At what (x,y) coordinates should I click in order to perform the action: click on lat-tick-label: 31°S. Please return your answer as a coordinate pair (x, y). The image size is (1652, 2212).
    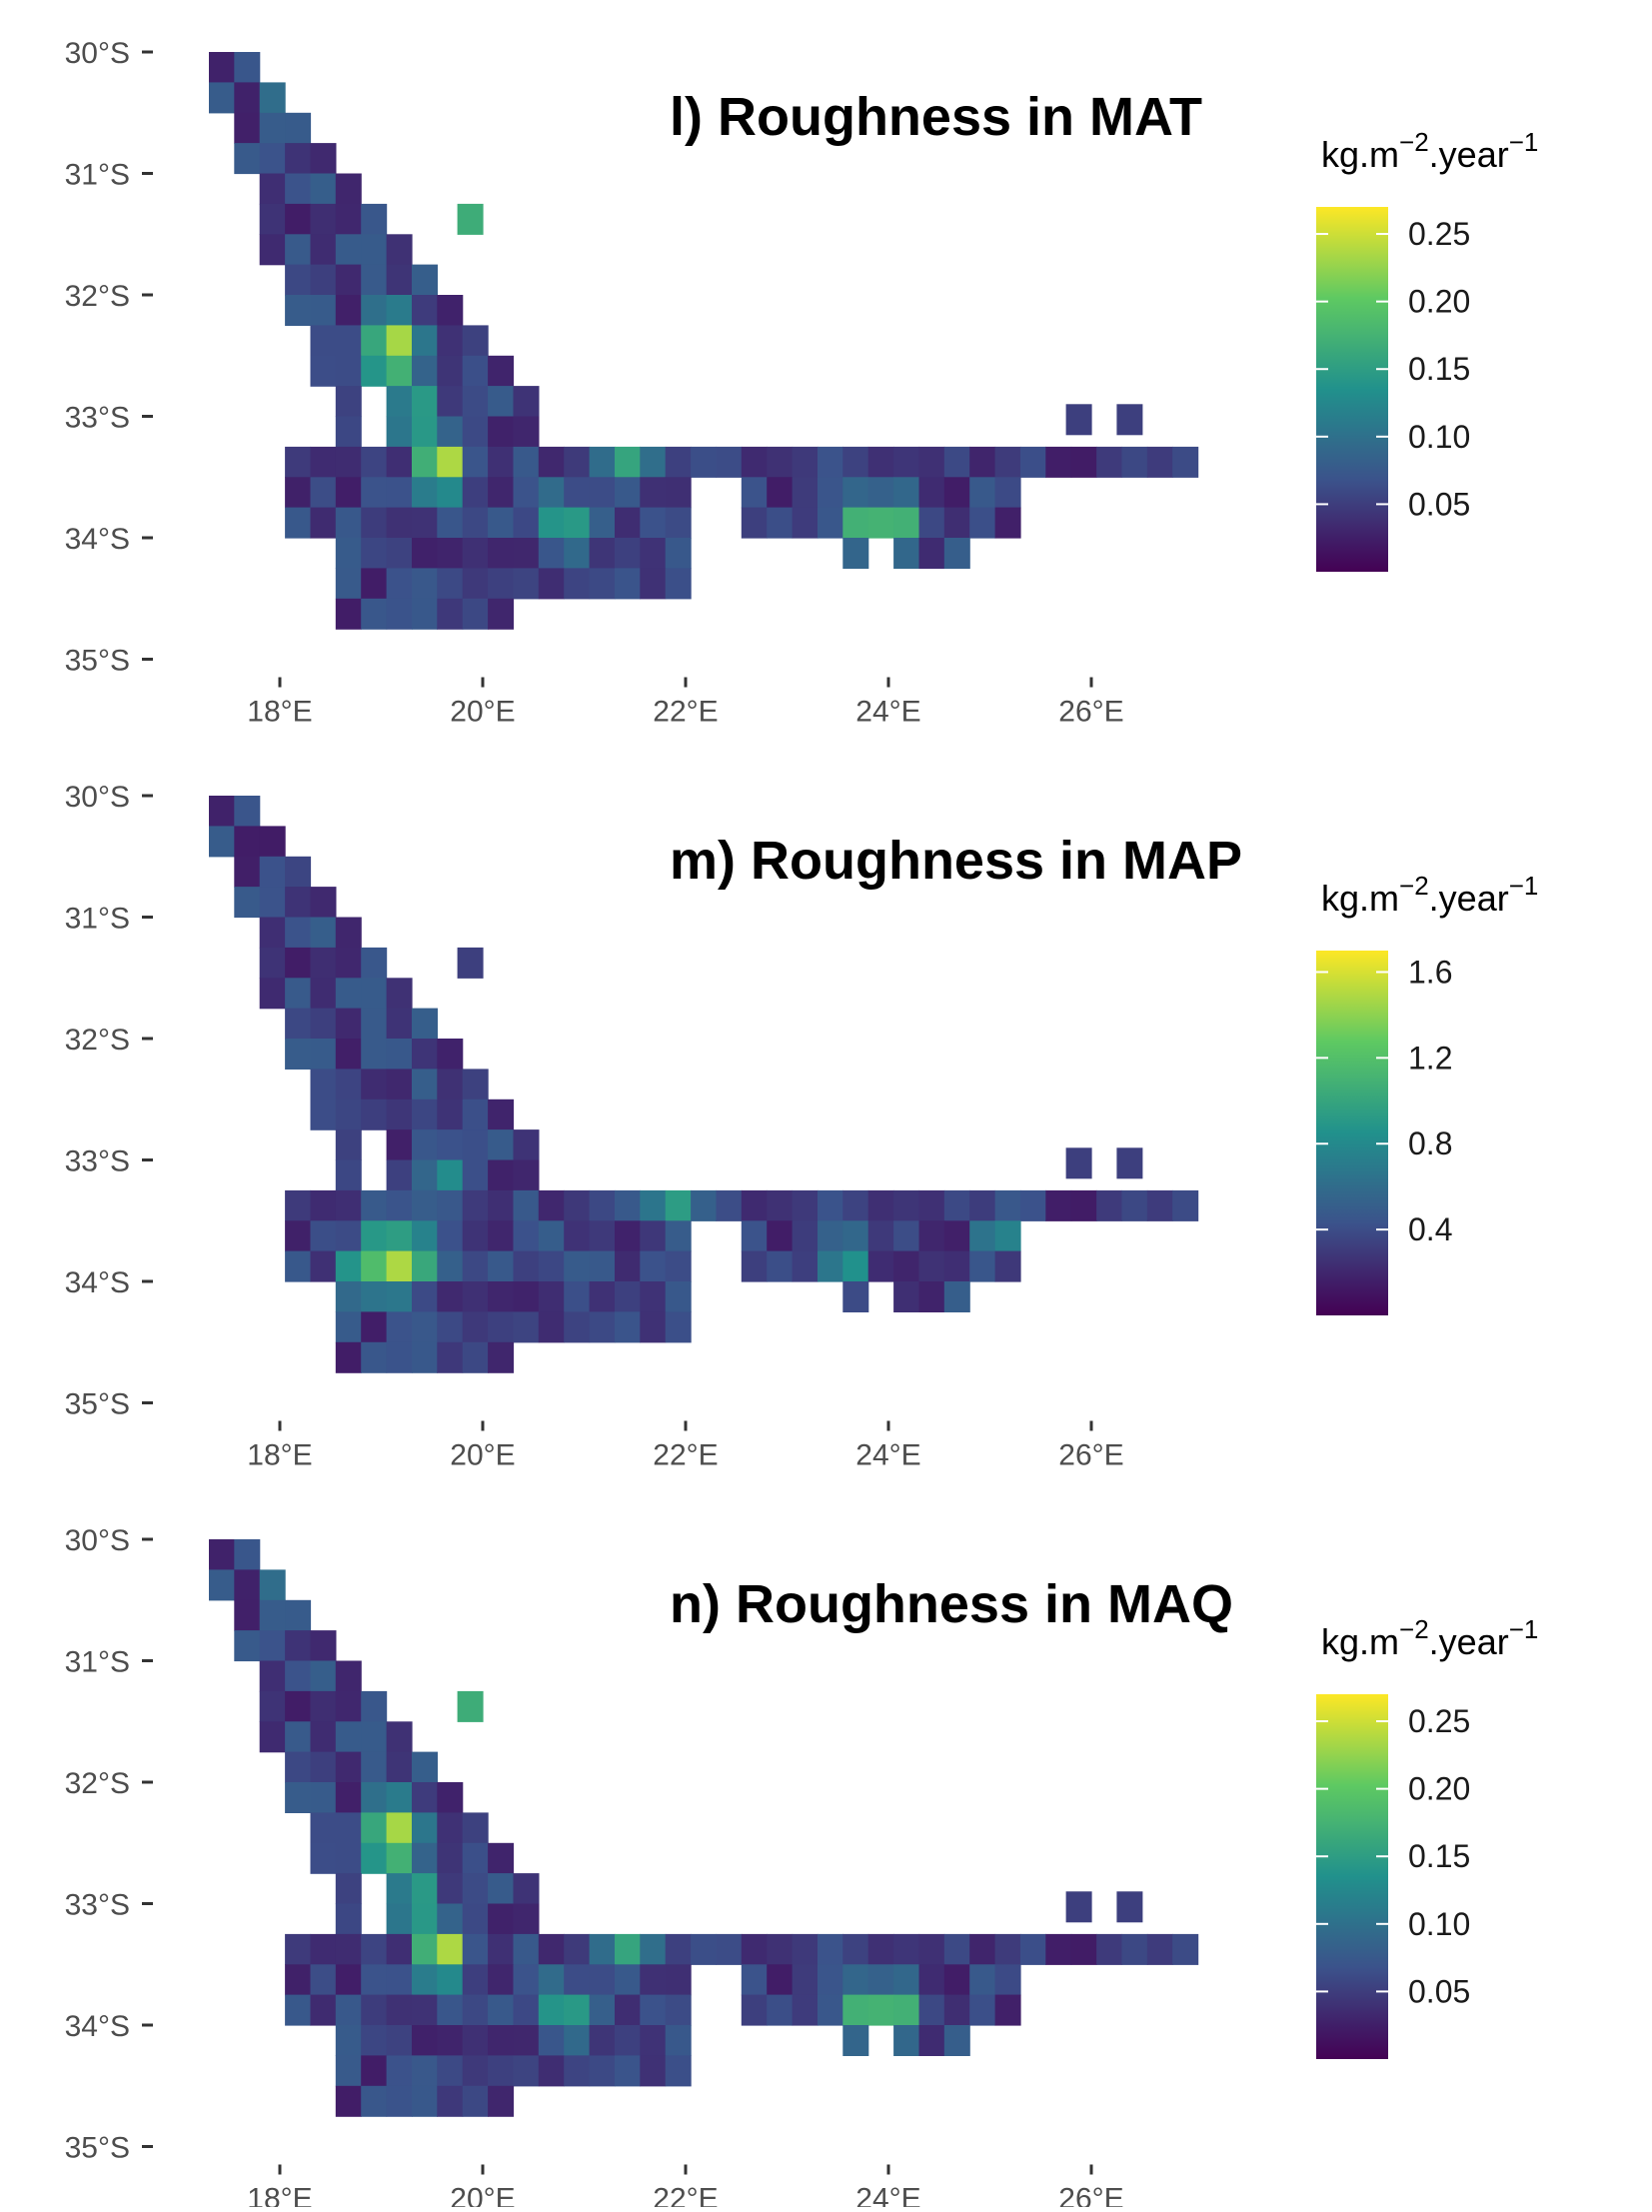
    Looking at the image, I should click on (97, 919).